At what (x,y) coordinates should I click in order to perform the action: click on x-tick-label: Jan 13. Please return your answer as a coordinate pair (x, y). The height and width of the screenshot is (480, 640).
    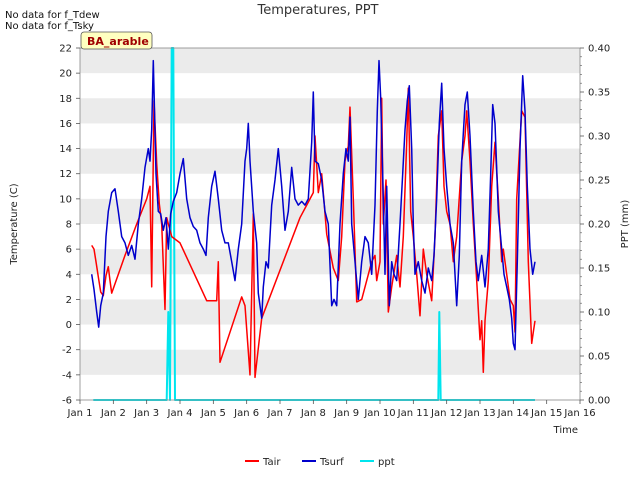
    Looking at the image, I should click on (479, 413).